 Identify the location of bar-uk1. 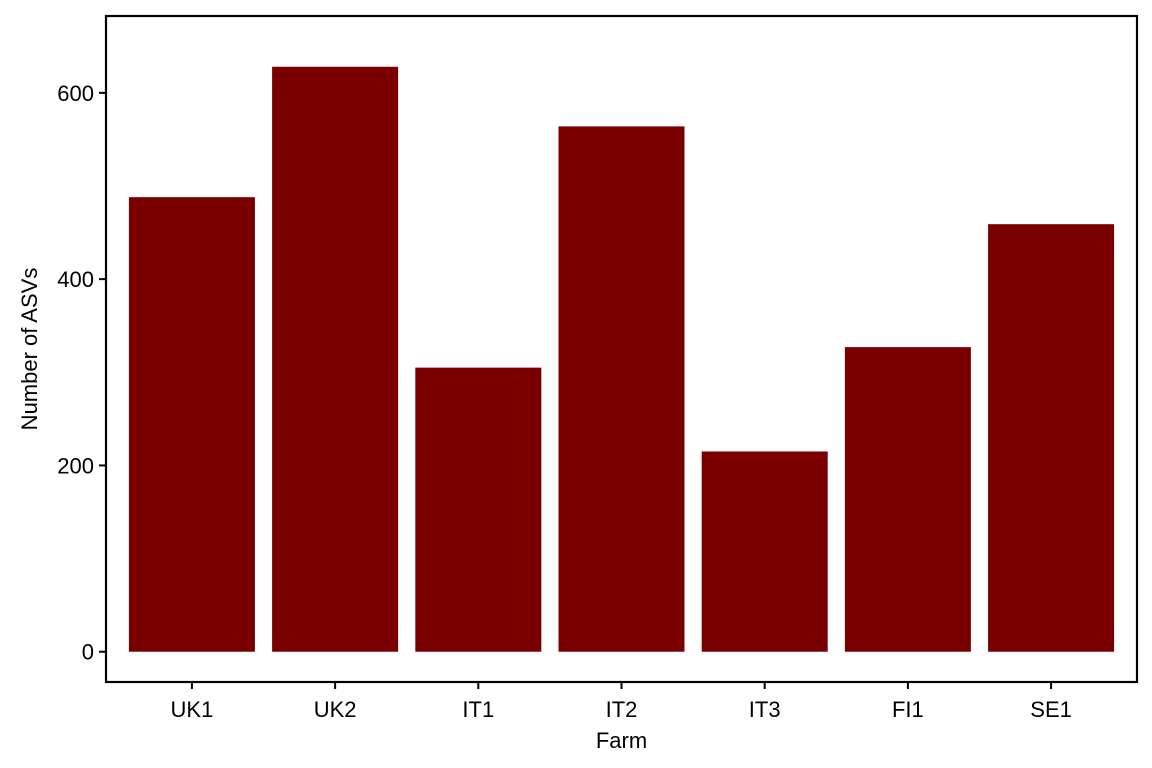
(191, 424).